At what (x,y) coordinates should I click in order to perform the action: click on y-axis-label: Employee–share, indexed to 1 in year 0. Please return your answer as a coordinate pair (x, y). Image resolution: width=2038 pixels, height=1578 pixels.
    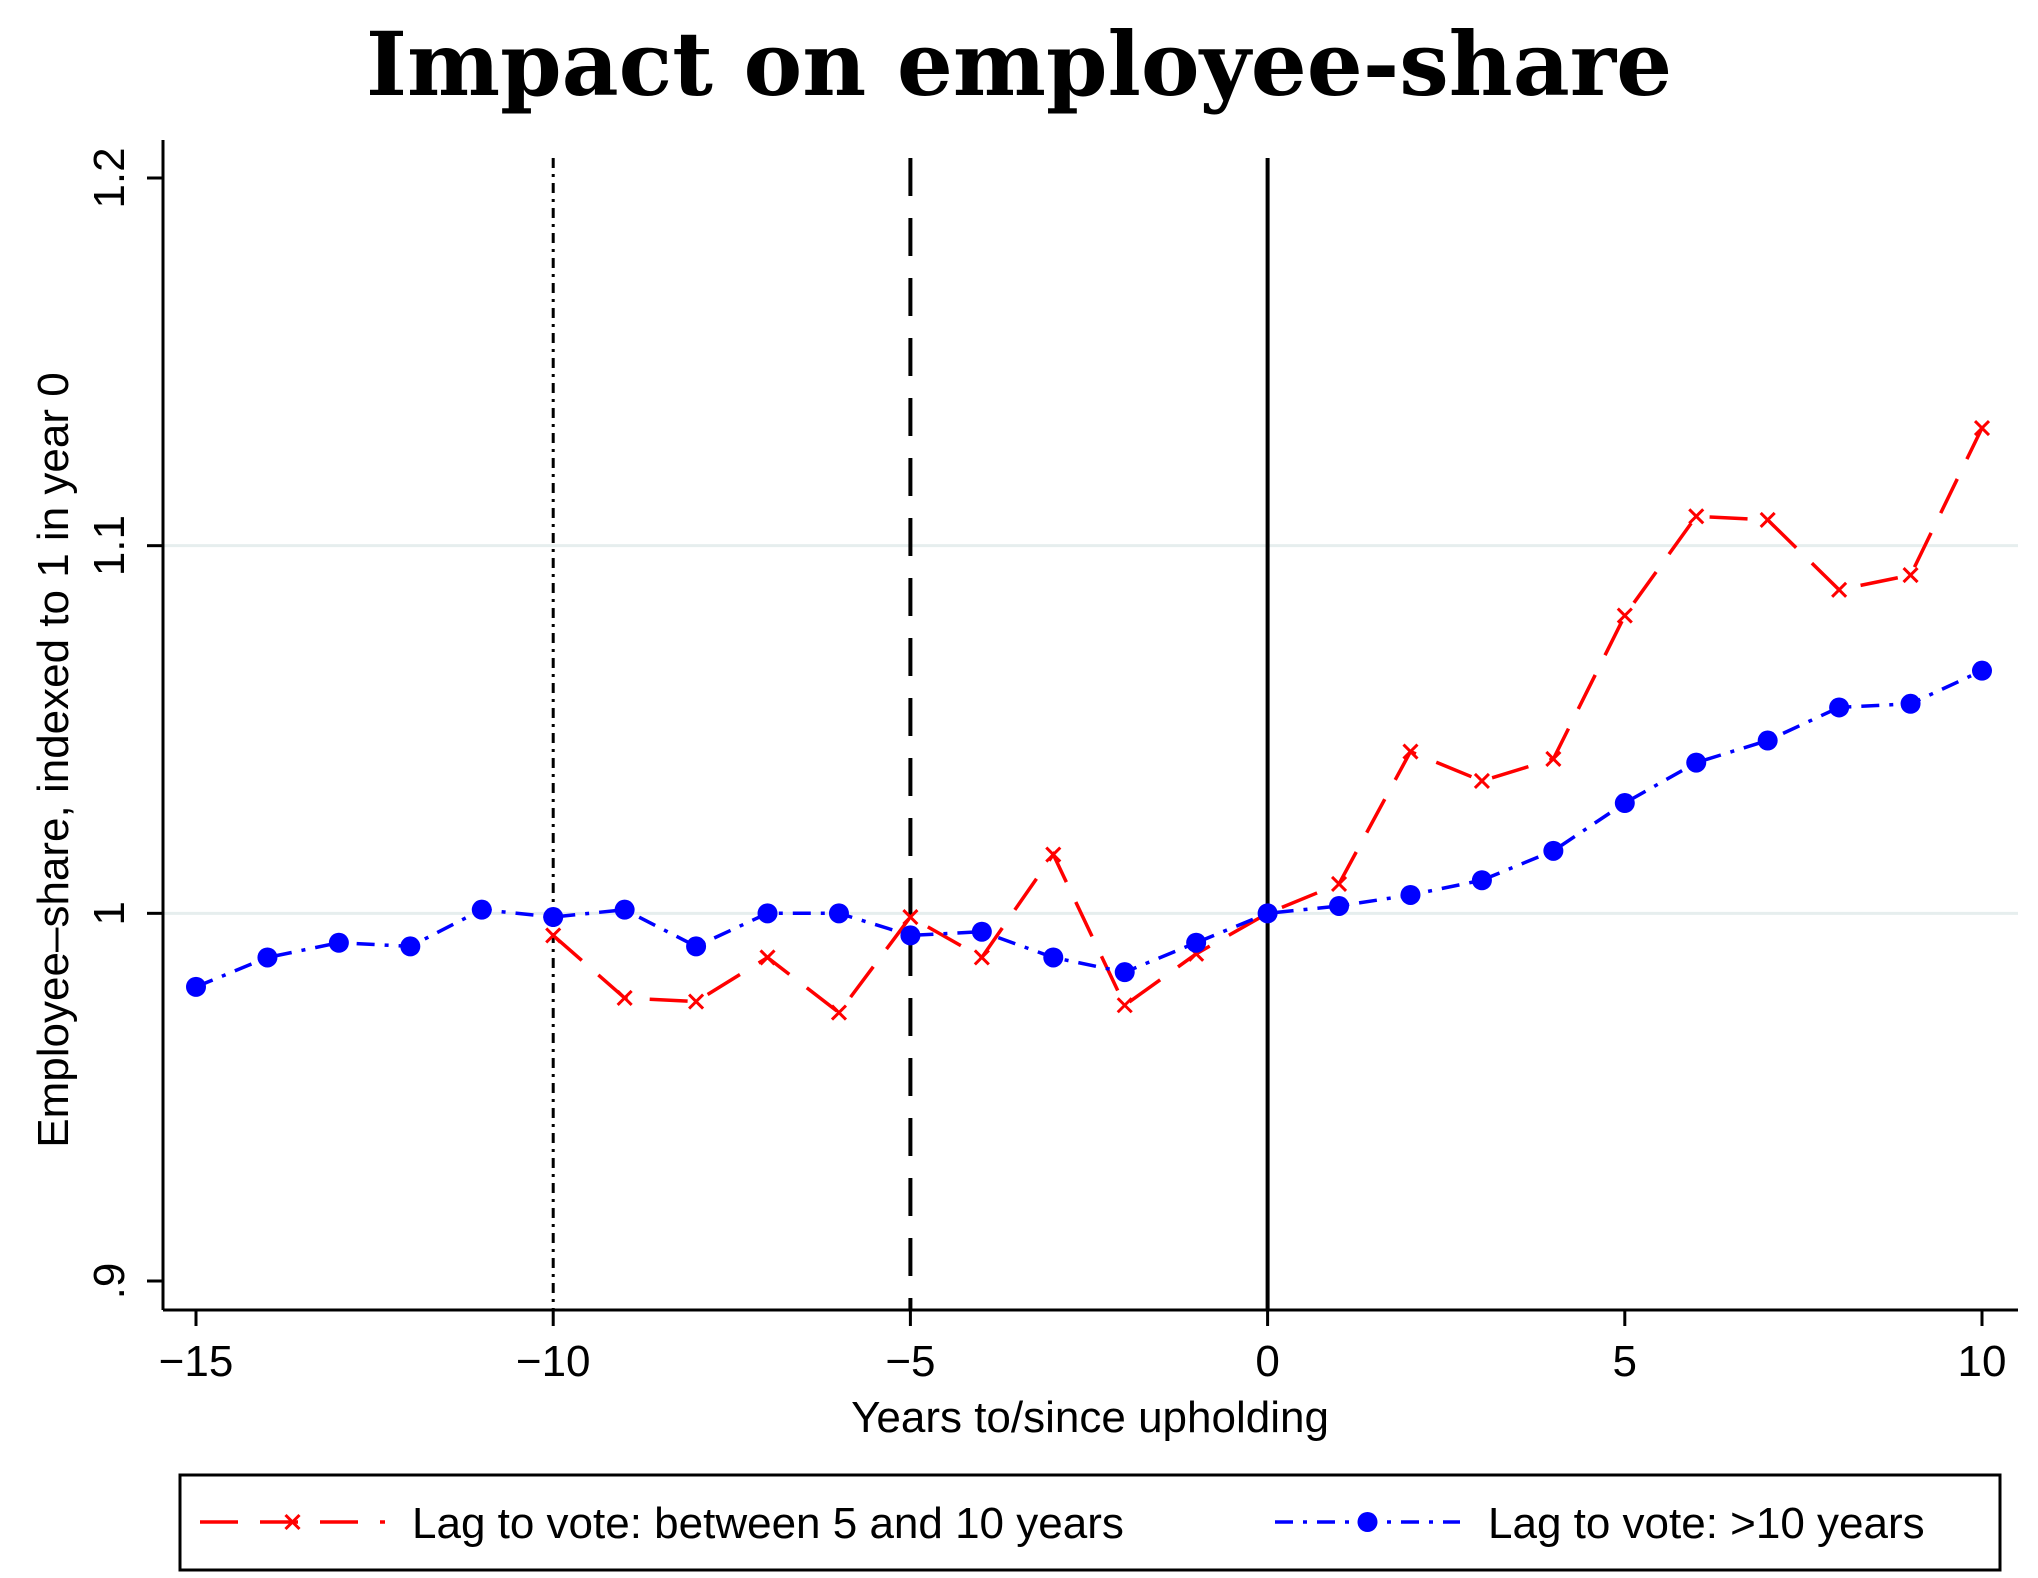
    Looking at the image, I should click on (53, 759).